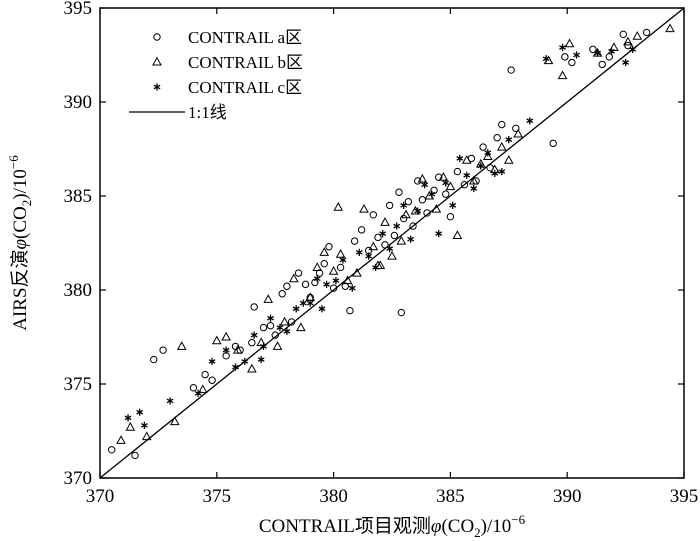 This screenshot has height=541, width=700. Describe the element at coordinates (78, 9) in the screenshot. I see `y-tick-label: 395` at that location.